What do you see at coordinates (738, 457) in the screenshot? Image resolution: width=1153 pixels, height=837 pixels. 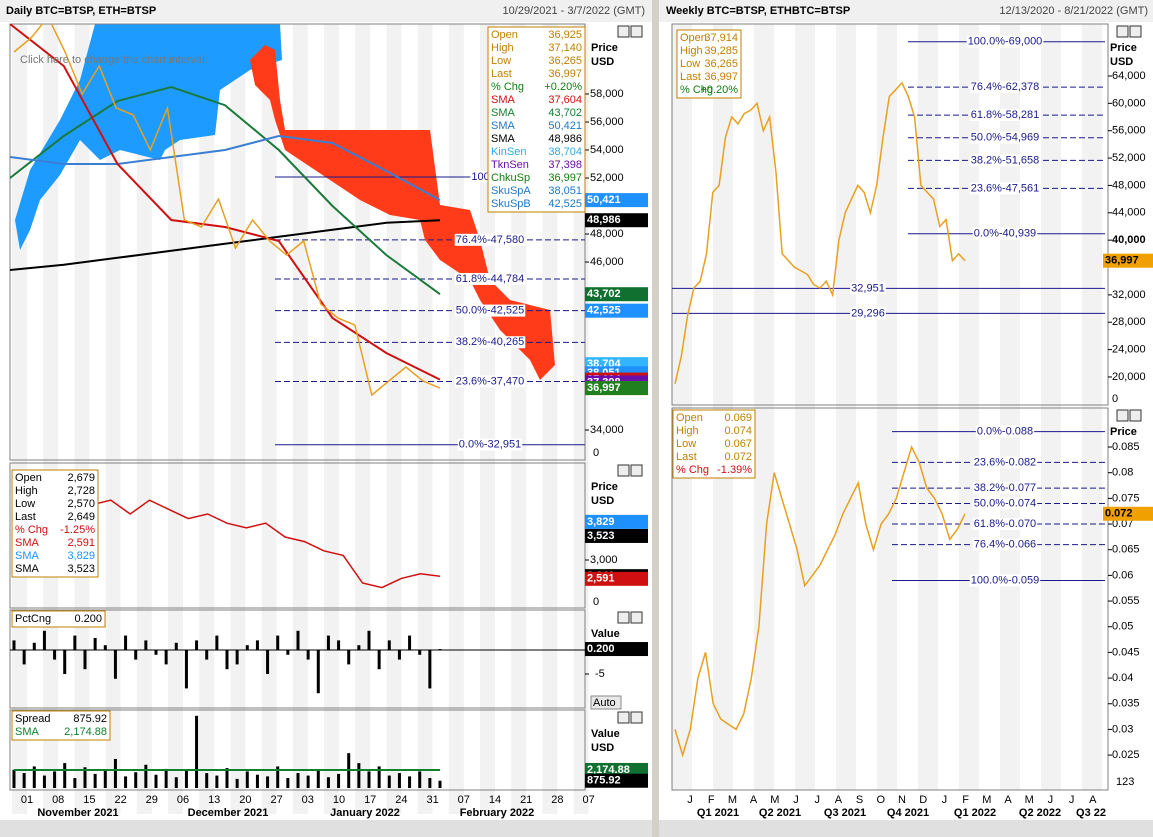 I see `legend-value: 0.072` at bounding box center [738, 457].